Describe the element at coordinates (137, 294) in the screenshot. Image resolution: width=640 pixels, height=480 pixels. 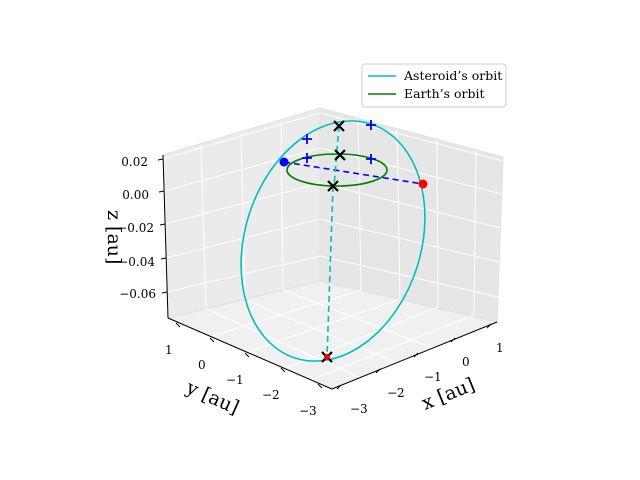
I see `z-tick-label: −0.06` at that location.